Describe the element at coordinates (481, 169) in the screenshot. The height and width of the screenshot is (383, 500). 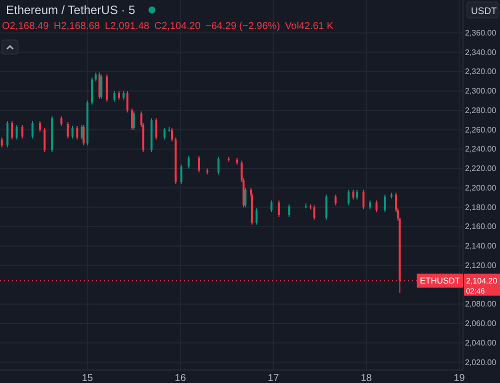
I see `y-tick-label: 2,220.00` at that location.